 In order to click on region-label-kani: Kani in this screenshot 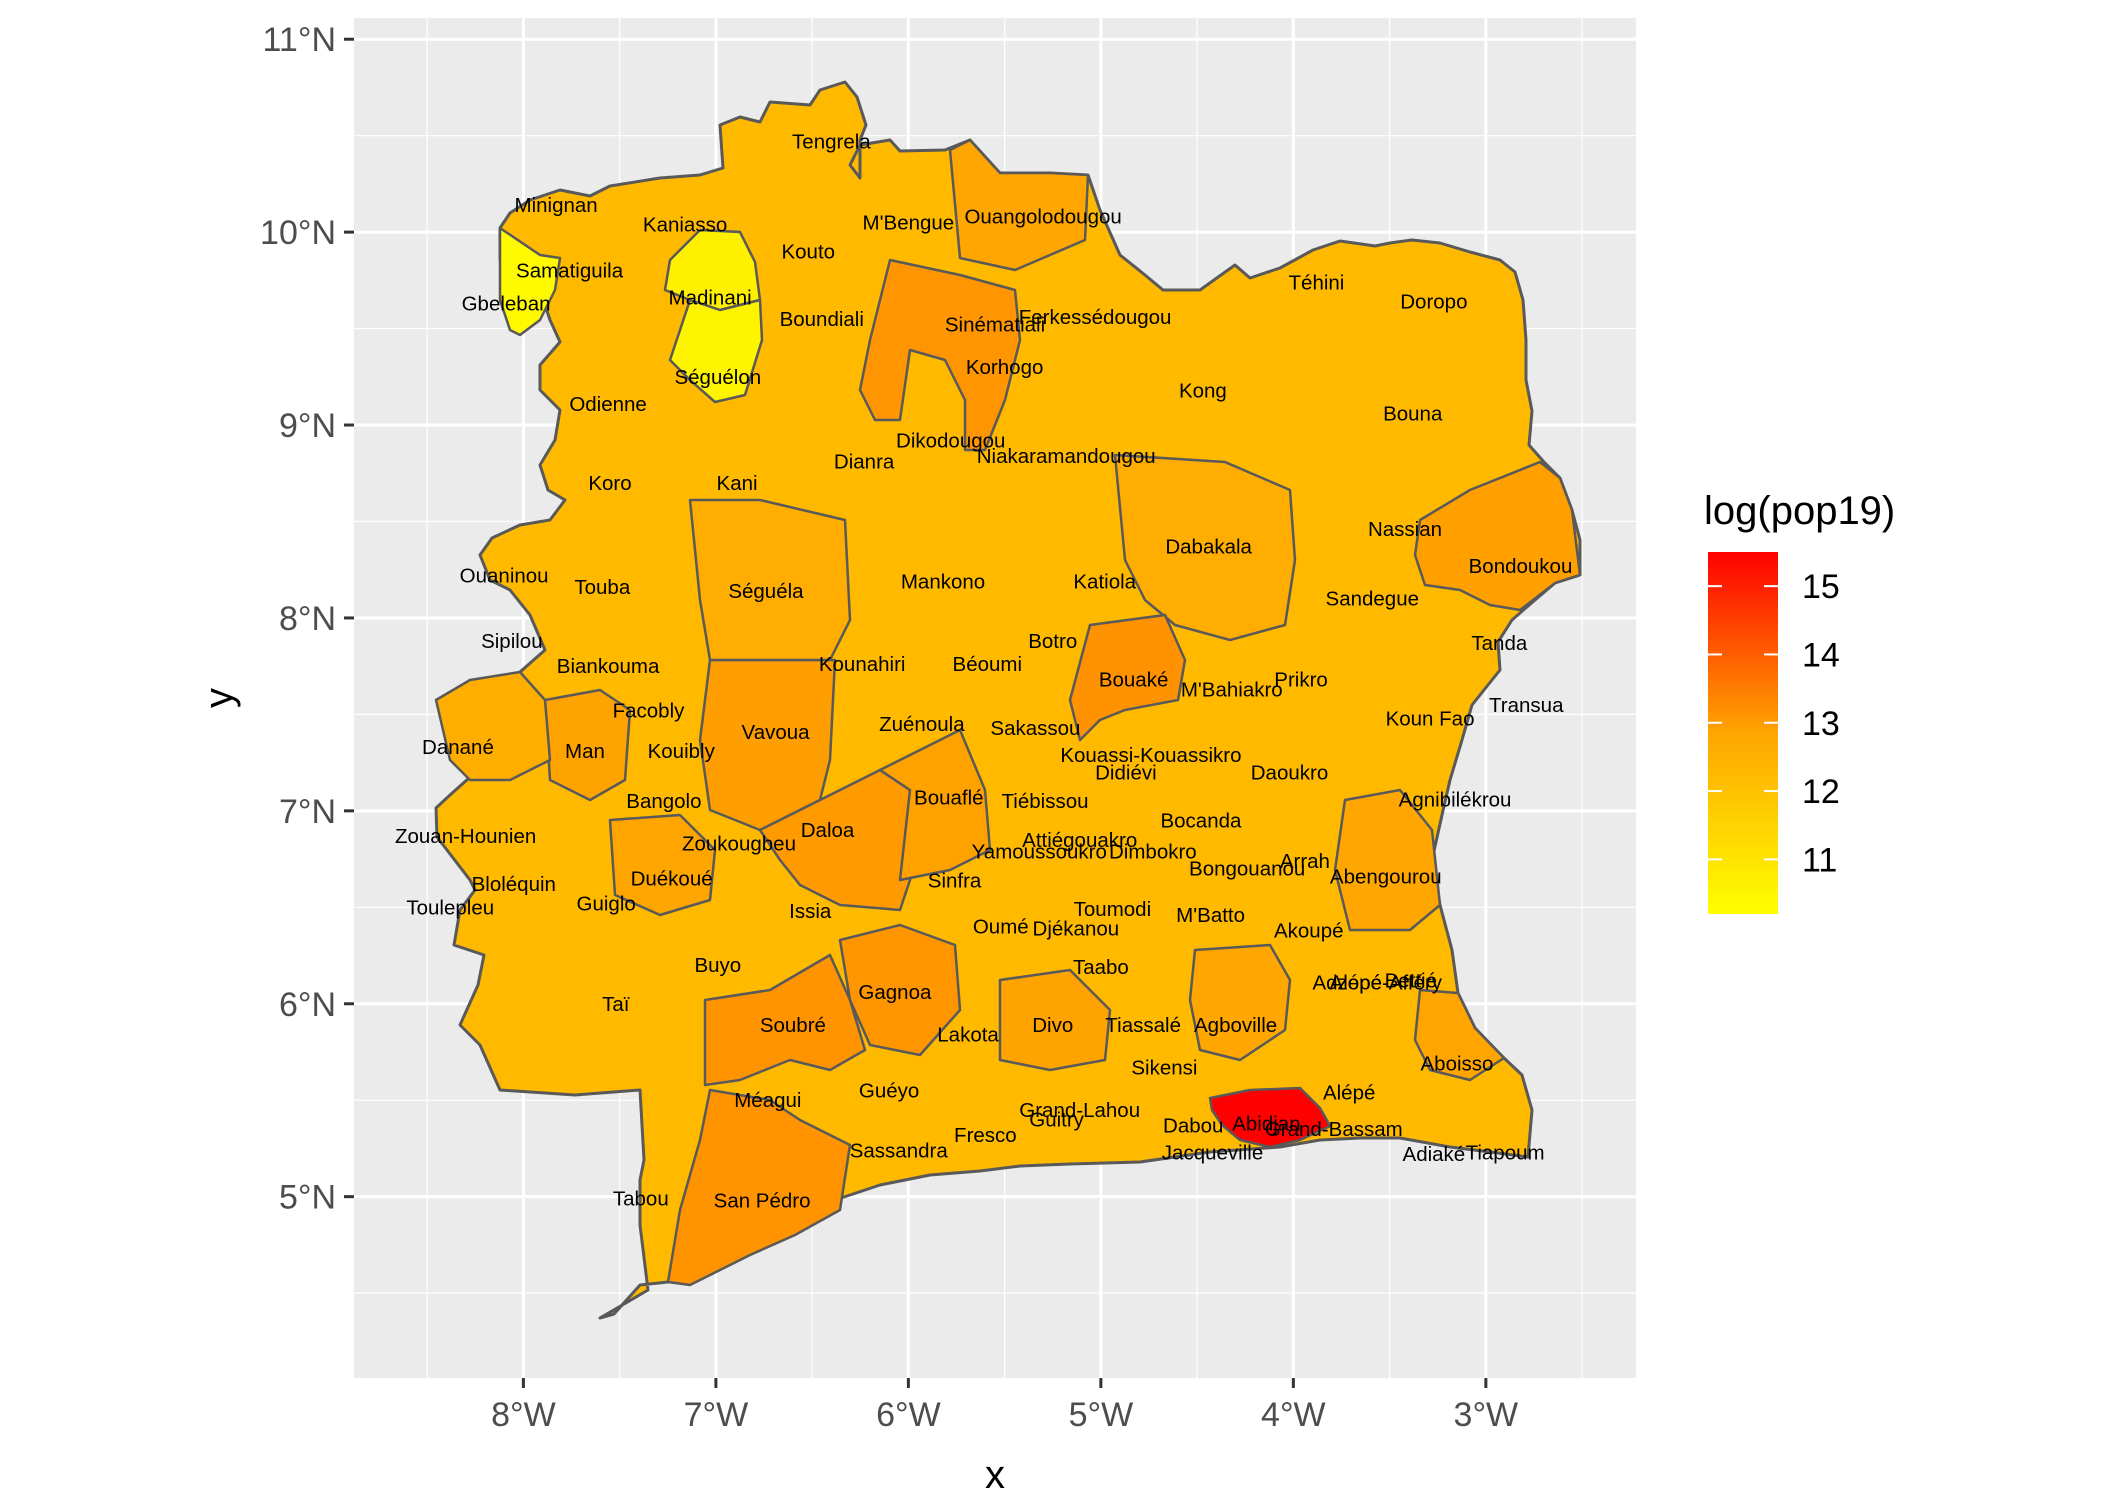, I will do `click(737, 483)`.